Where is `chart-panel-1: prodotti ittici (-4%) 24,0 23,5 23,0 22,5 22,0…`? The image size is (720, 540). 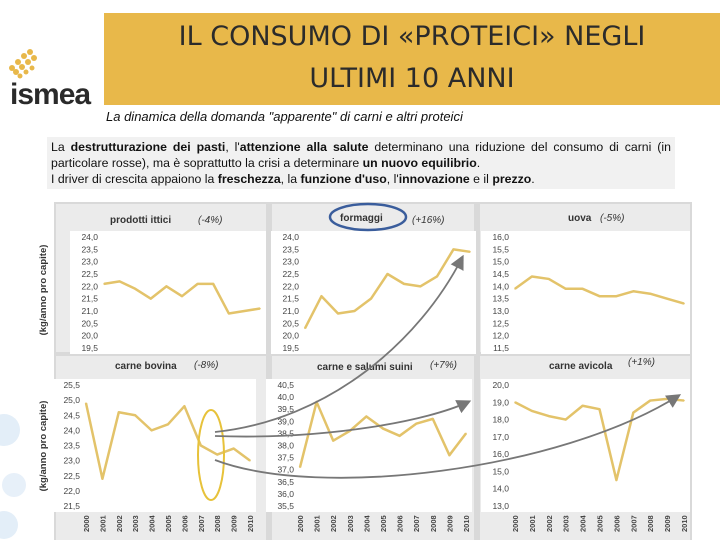 chart-panel-1: prodotti ittici (-4%) 24,0 23,5 23,0 22,5 22,0… is located at coordinates (161, 279).